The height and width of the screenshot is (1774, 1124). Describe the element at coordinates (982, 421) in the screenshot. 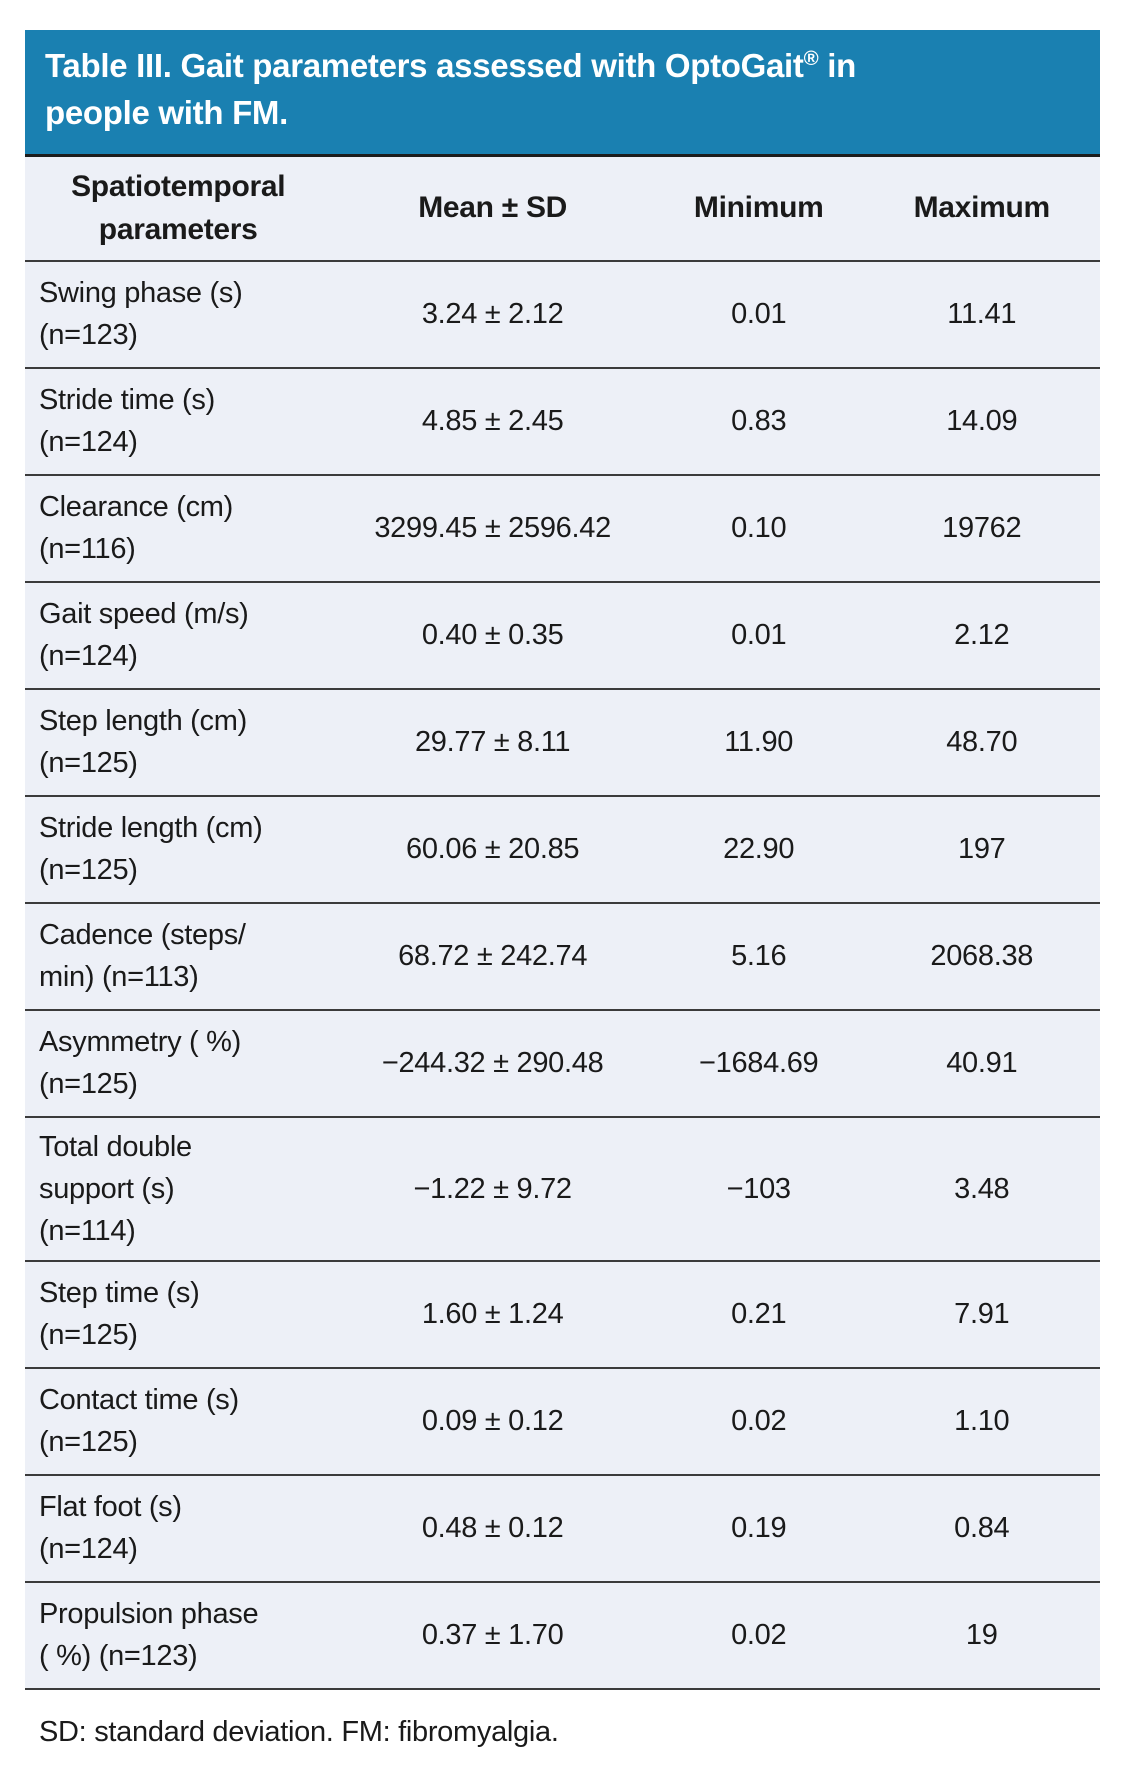

I see `maximum-cell: 14.09` at that location.